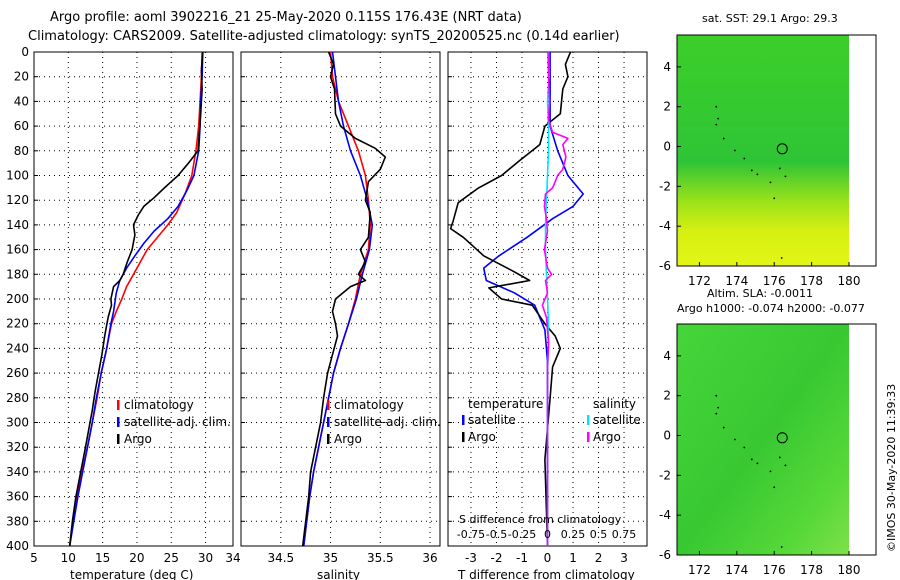 Image resolution: width=900 pixels, height=580 pixels. I want to click on sla-map-subtitle: Argo h1000: -0.074 h2000: -0.077, so click(771, 308).